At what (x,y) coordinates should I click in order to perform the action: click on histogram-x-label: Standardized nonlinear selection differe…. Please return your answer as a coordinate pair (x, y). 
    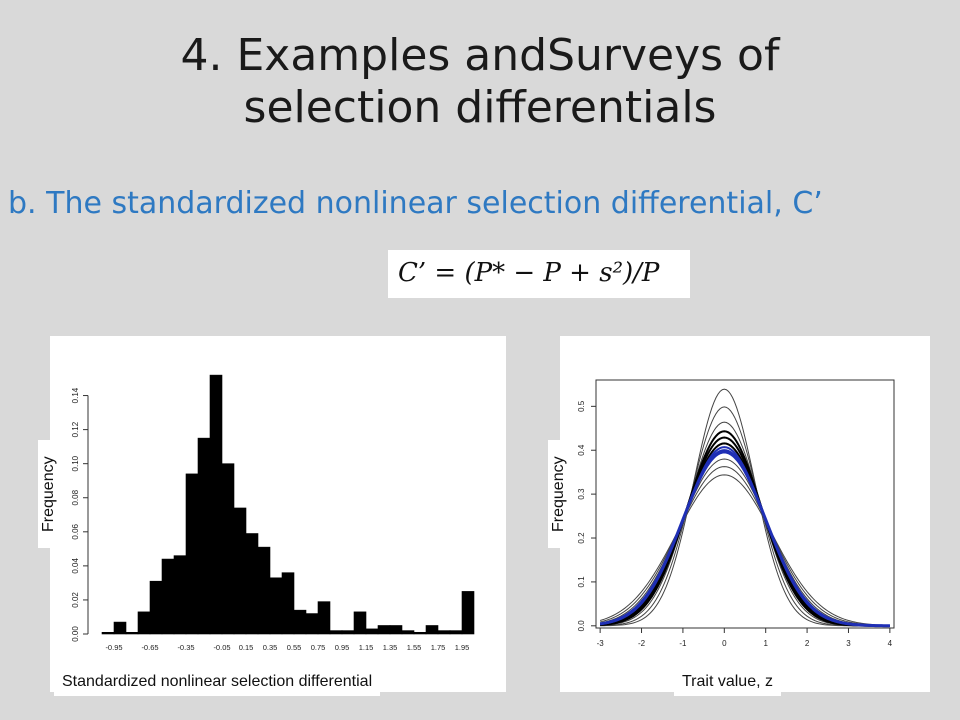
    Looking at the image, I should click on (217, 682).